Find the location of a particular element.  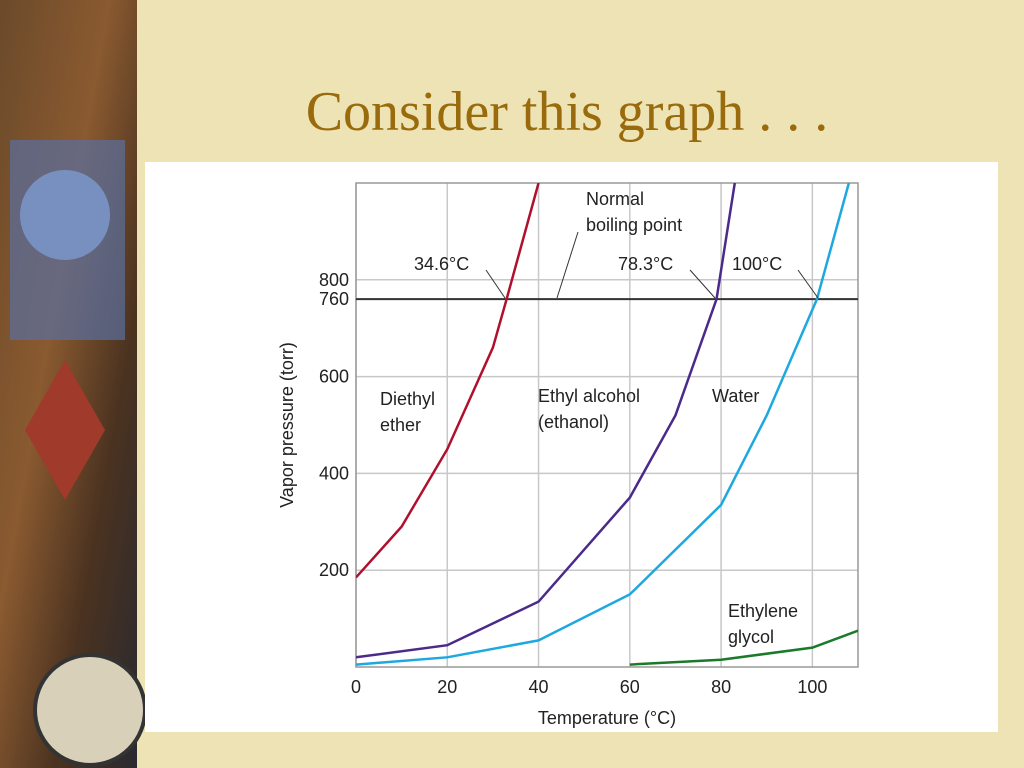

series-label: Ethyl alcohol (ethanol) is located at coordinates (589, 409).